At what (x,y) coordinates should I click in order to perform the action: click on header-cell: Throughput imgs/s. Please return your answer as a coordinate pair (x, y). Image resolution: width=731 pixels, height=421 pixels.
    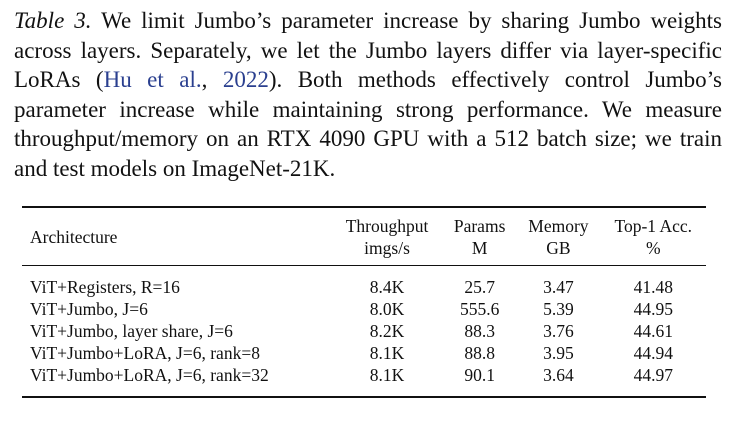
    Looking at the image, I should click on (387, 236).